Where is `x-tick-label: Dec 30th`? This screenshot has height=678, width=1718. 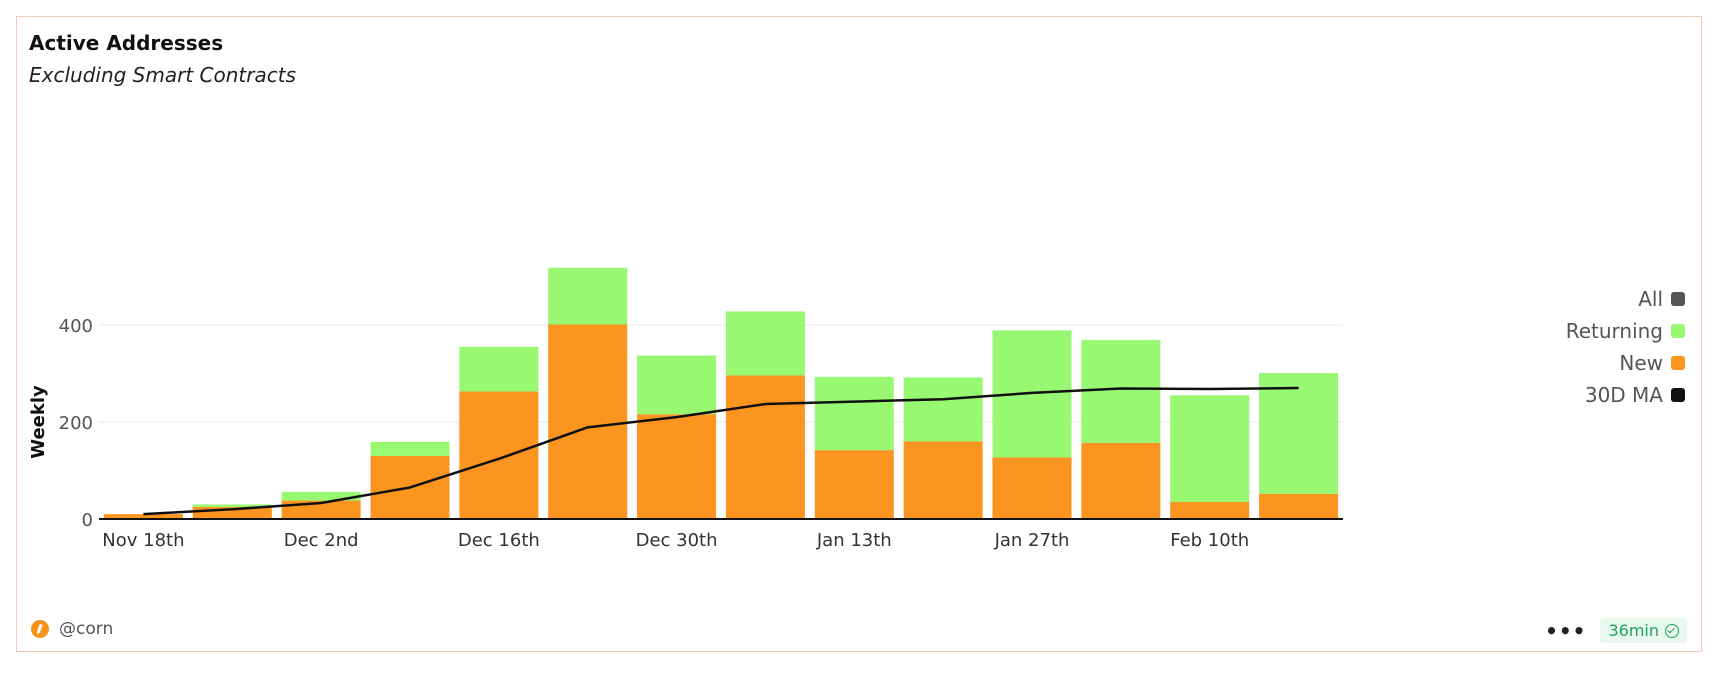
x-tick-label: Dec 30th is located at coordinates (677, 540).